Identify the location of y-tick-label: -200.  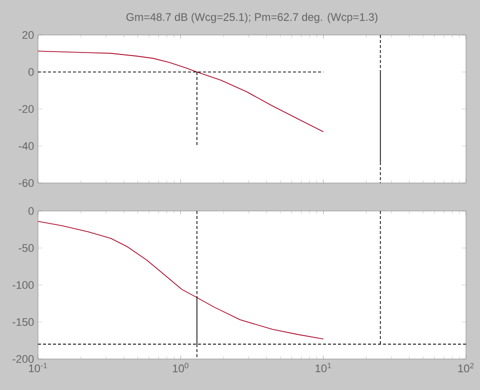
(23, 359).